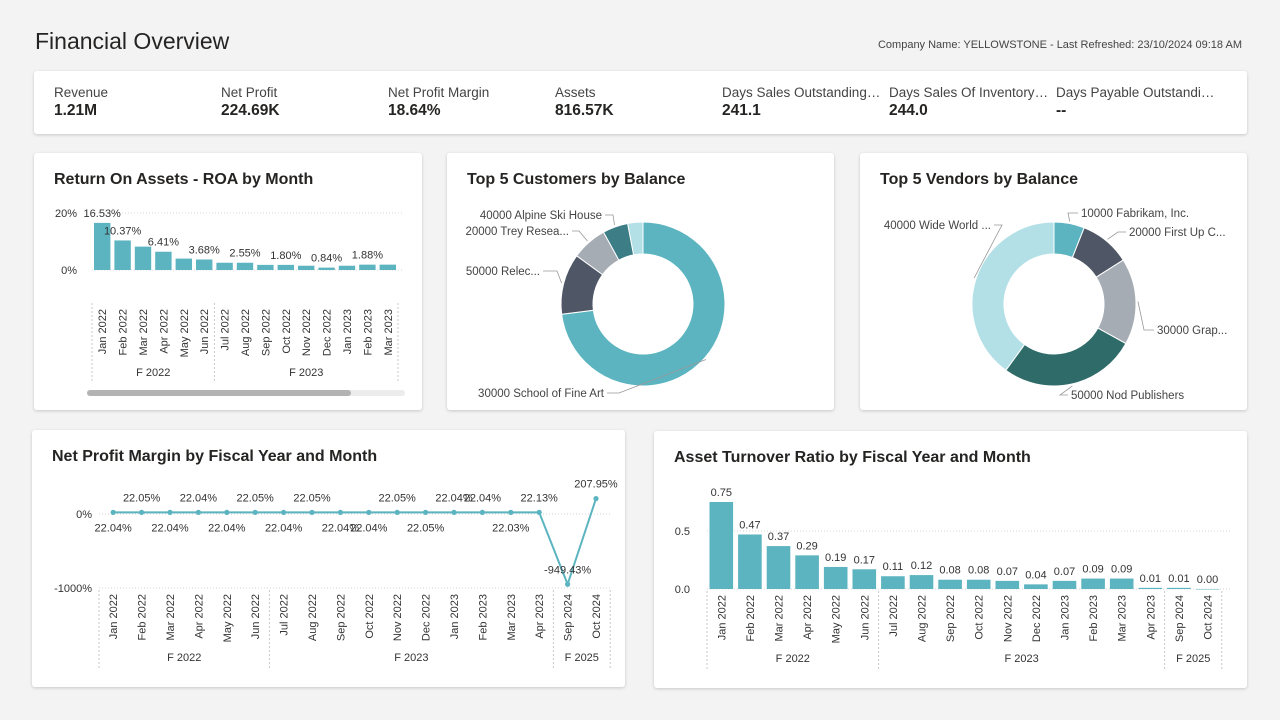 The image size is (1280, 720). What do you see at coordinates (69, 271) in the screenshot?
I see `y-tick-label: 0%` at bounding box center [69, 271].